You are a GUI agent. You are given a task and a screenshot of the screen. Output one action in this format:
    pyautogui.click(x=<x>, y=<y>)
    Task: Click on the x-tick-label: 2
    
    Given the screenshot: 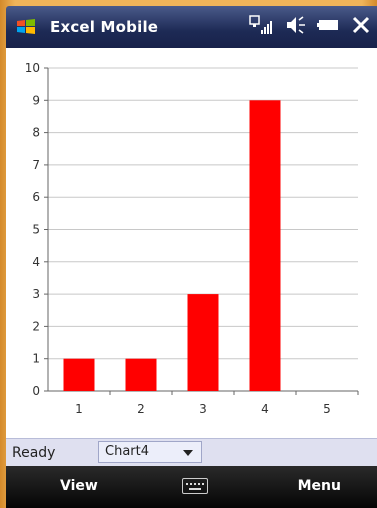 What is the action you would take?
    pyautogui.click(x=141, y=409)
    